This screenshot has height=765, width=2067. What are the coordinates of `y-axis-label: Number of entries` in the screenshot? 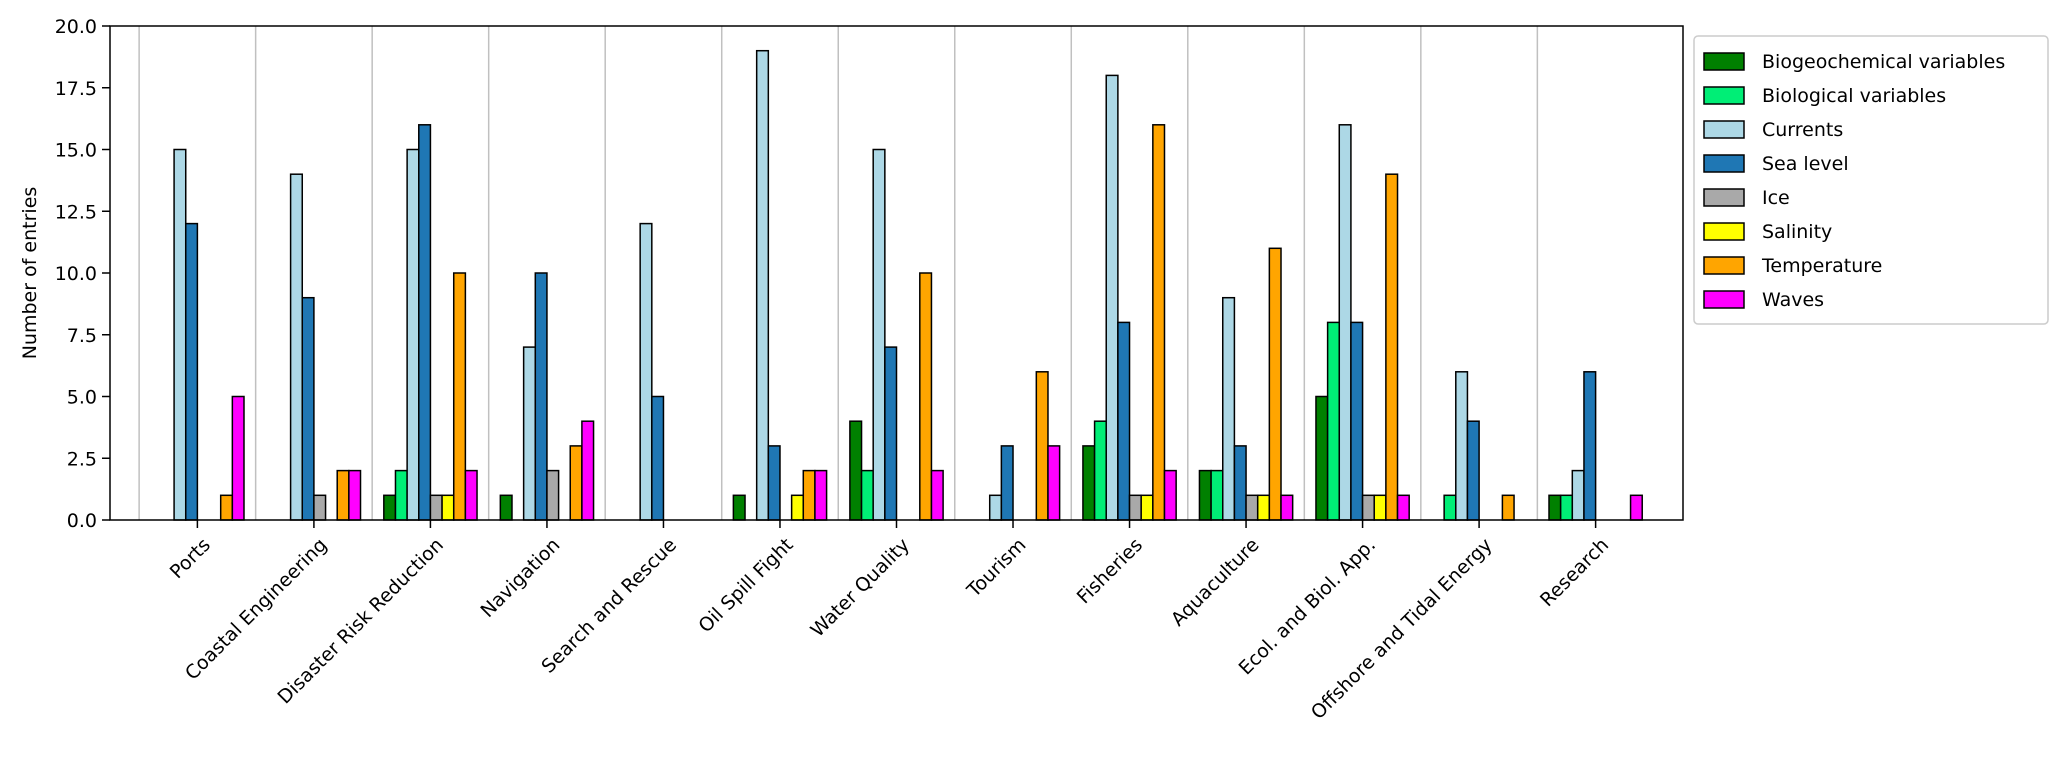 It's located at (30, 273).